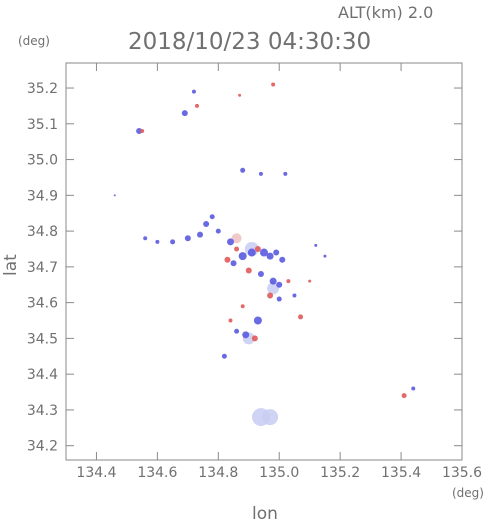 The height and width of the screenshot is (521, 491). Describe the element at coordinates (96, 473) in the screenshot. I see `x-tick-label: 134.4` at that location.